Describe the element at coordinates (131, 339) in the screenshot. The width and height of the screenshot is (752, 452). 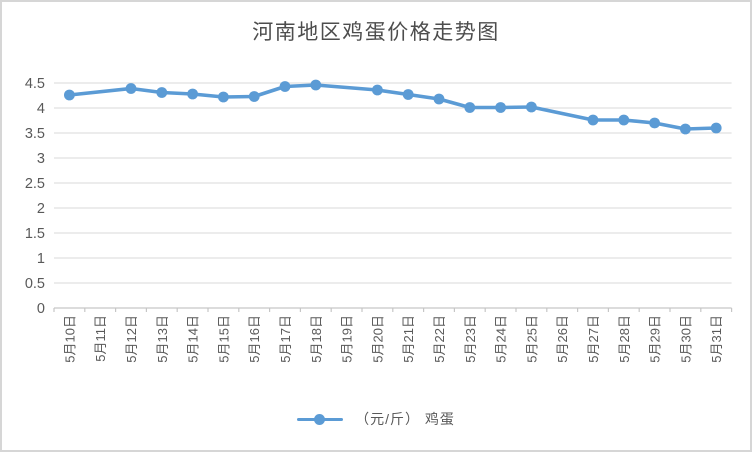
I see `x-axis-label: 5月12日` at that location.